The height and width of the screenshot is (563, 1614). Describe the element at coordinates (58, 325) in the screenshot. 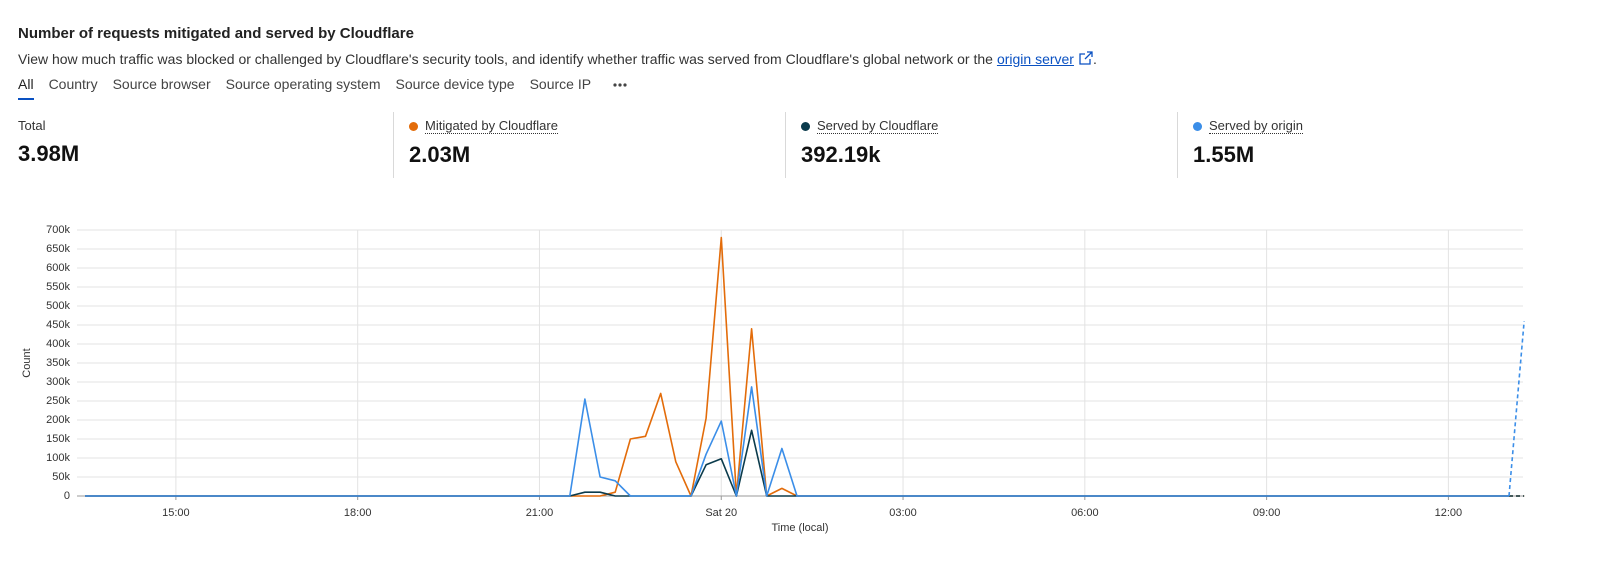

I see `y-tick-label: 450k` at that location.